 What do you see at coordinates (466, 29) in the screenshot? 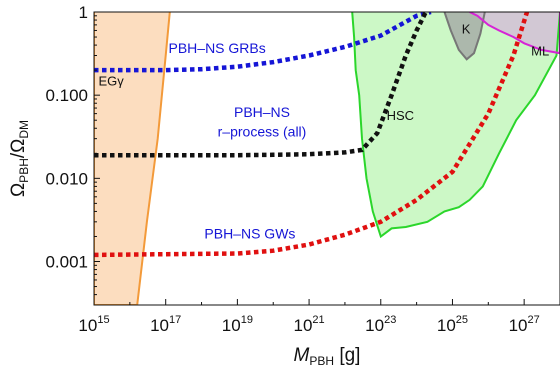
I see `chart-label-5: K` at bounding box center [466, 29].